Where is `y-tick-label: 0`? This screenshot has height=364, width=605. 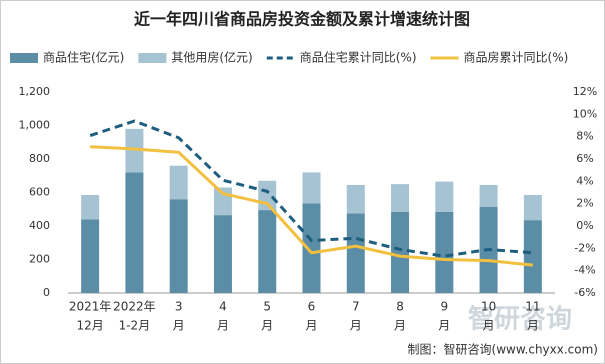
y-tick-label: 0 is located at coordinates (46, 292).